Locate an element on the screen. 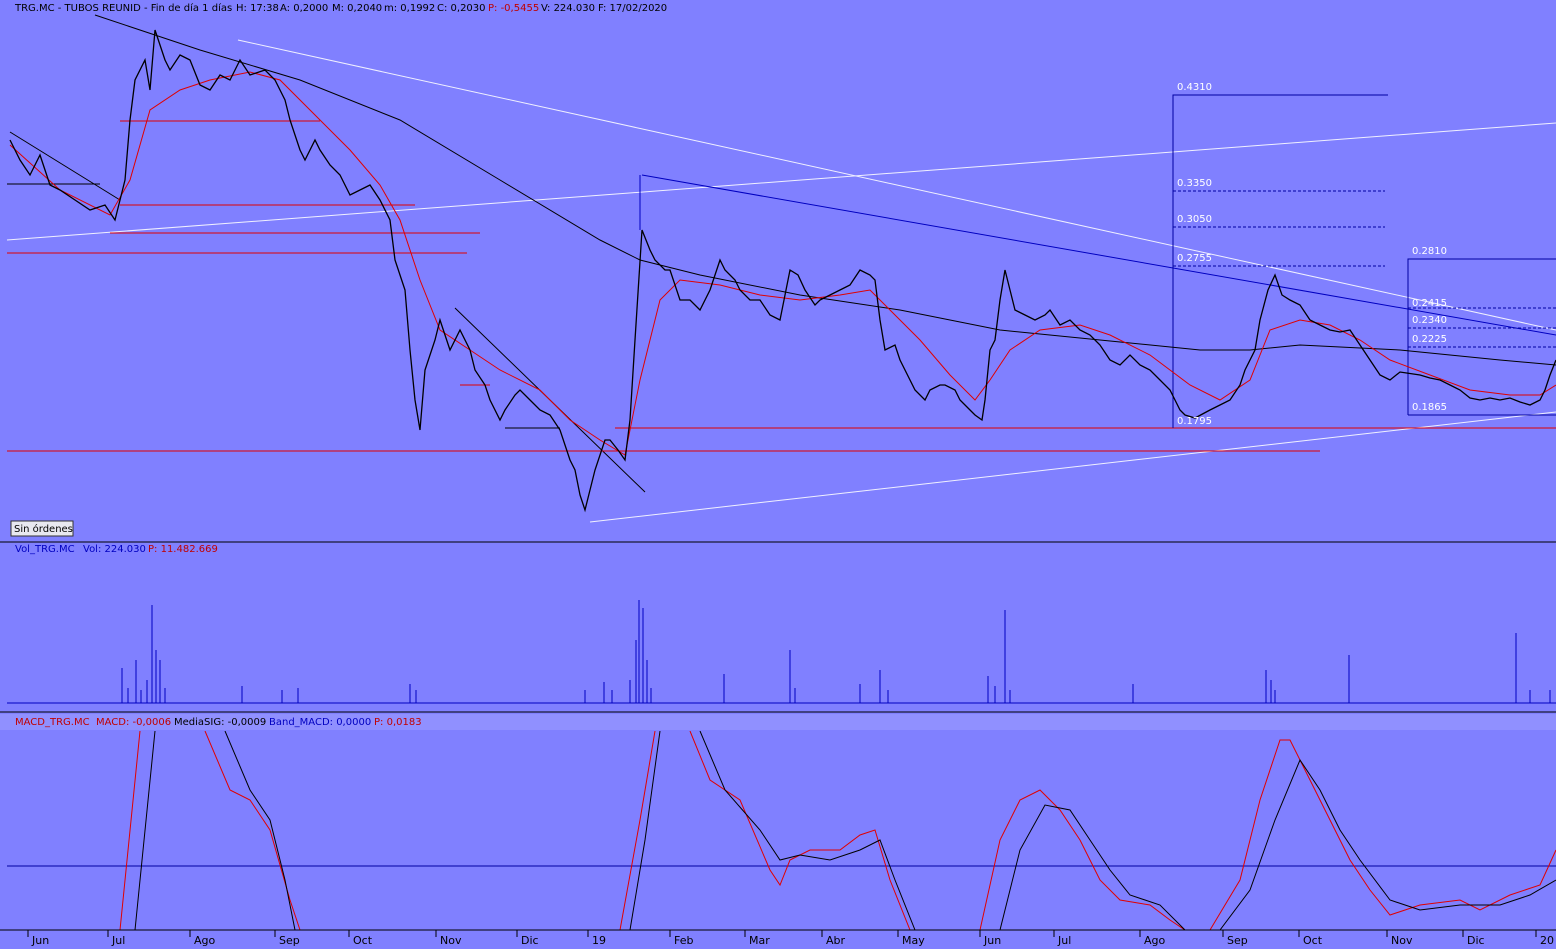 The image size is (1556, 949). info: V: 224.030 is located at coordinates (568, 8).